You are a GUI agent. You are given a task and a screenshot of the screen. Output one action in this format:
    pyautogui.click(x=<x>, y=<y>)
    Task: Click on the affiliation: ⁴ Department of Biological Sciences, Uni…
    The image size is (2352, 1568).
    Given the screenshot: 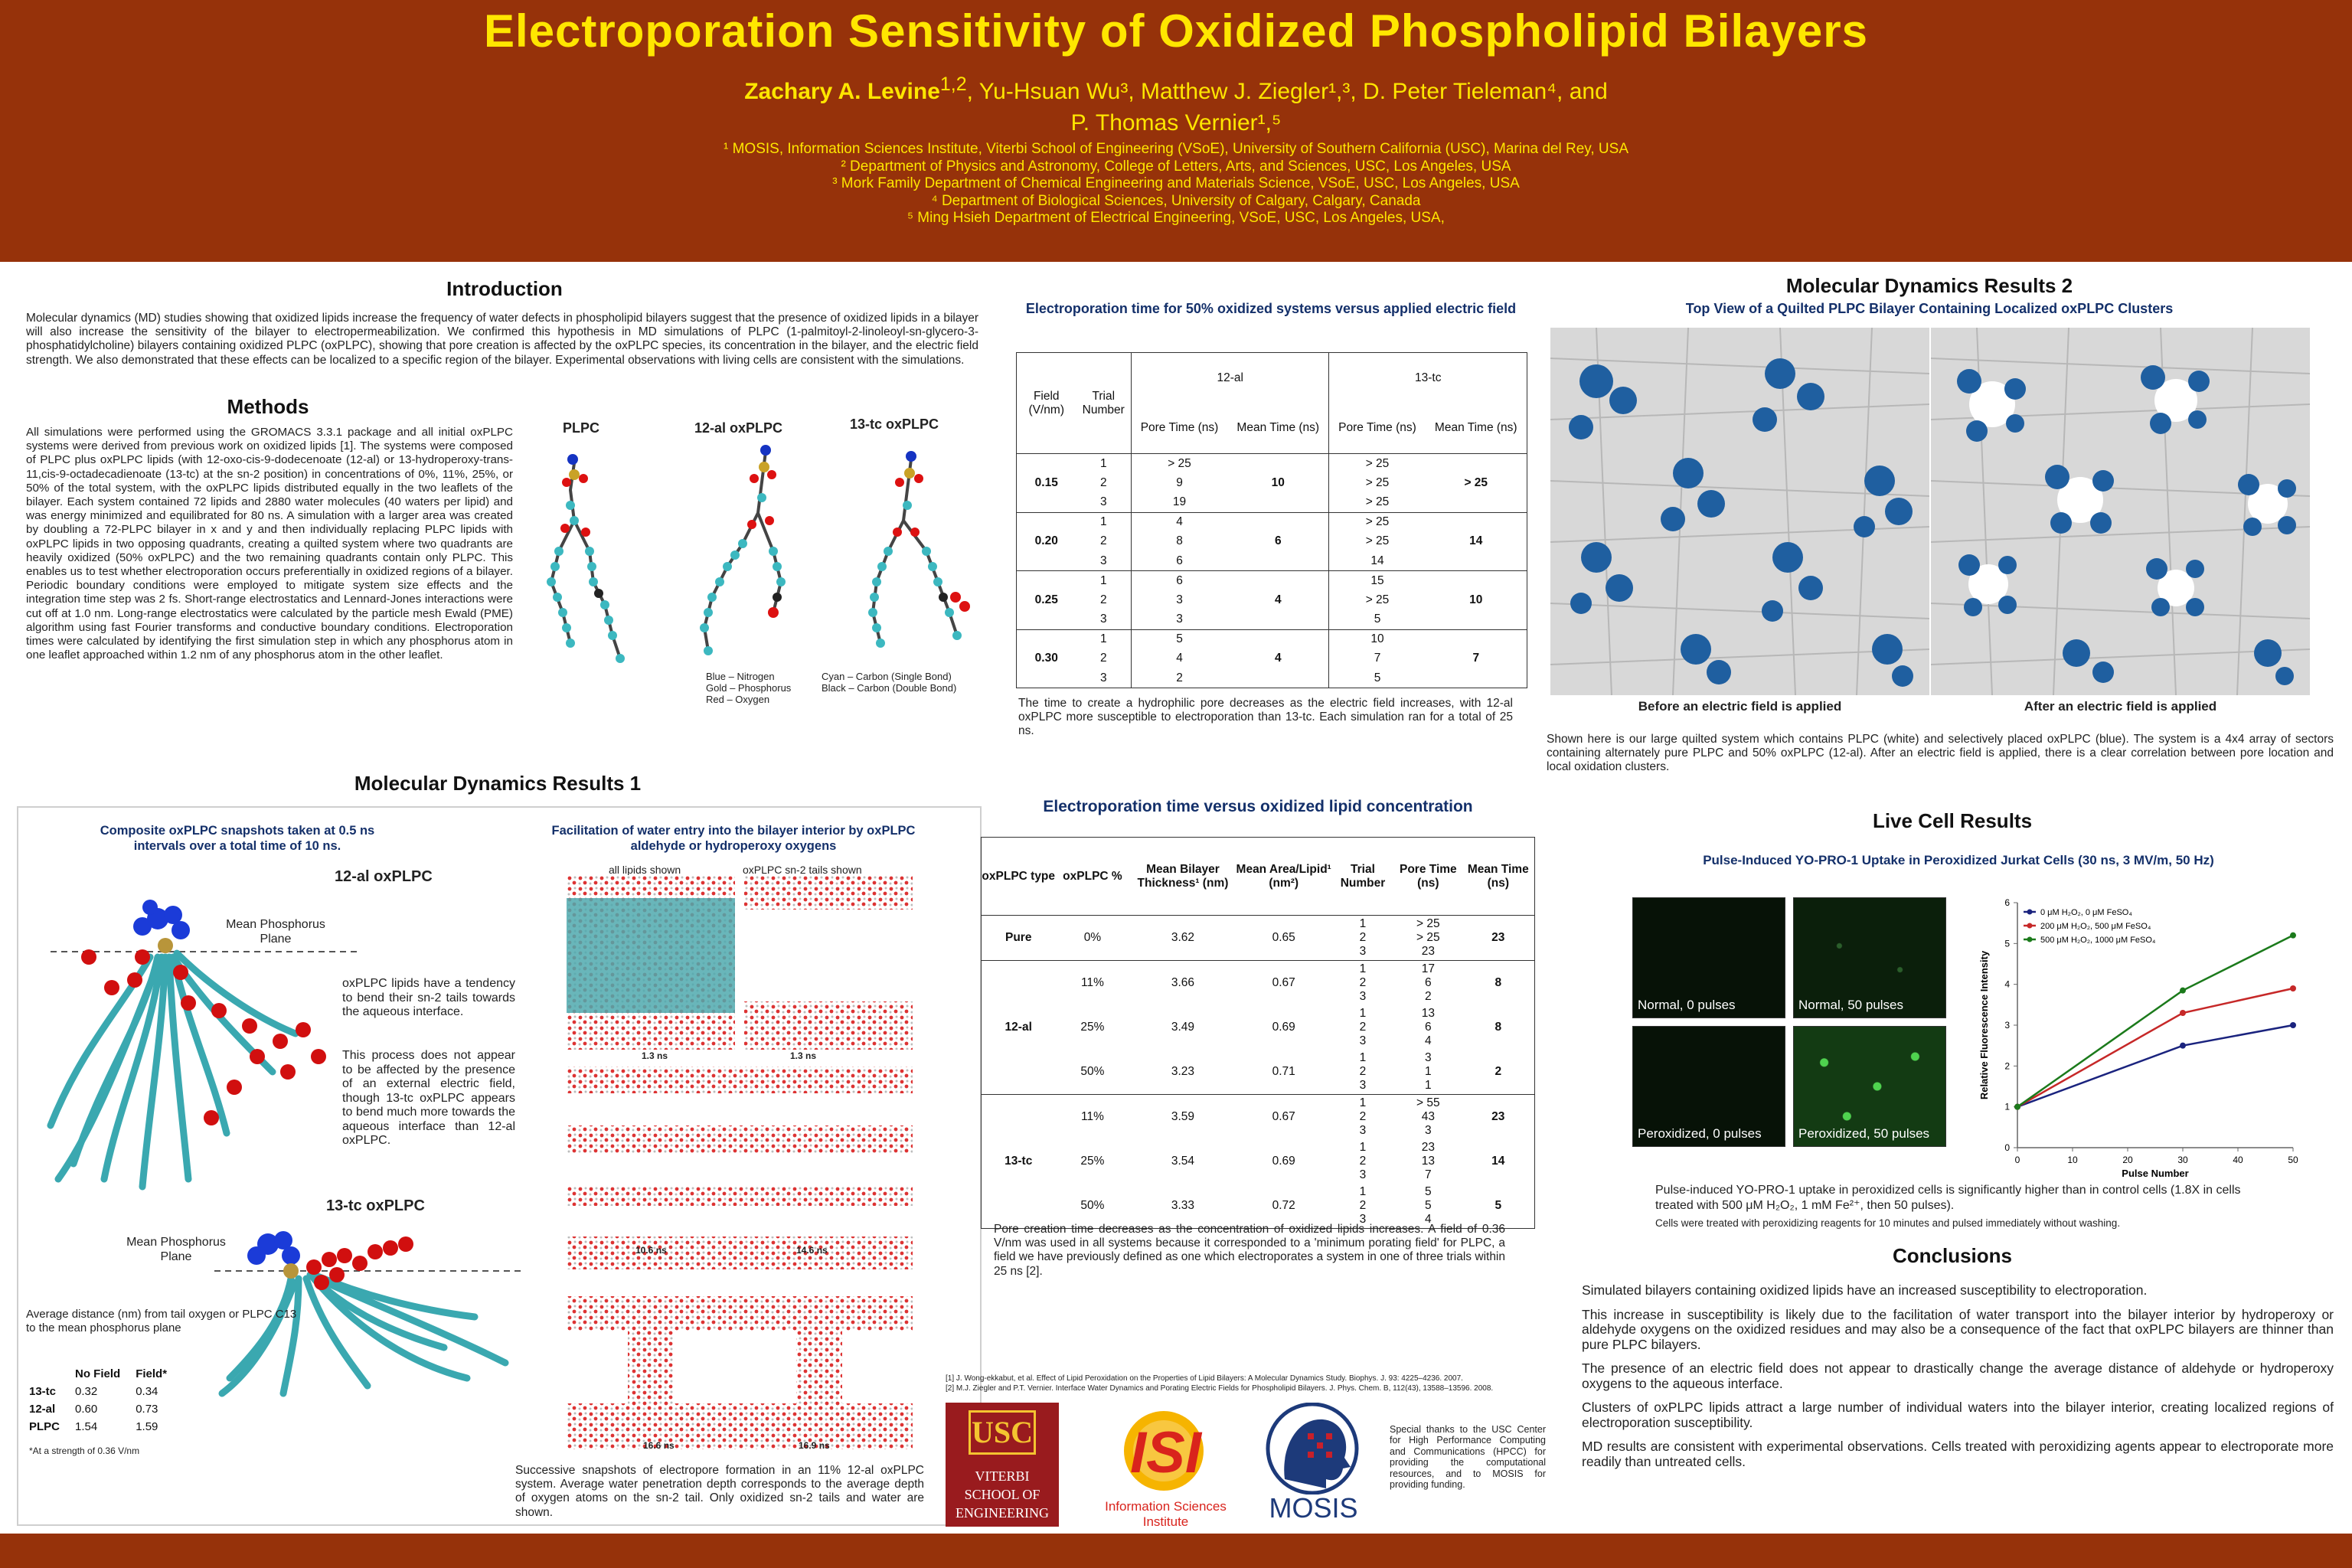 What is the action you would take?
    pyautogui.click(x=1176, y=200)
    